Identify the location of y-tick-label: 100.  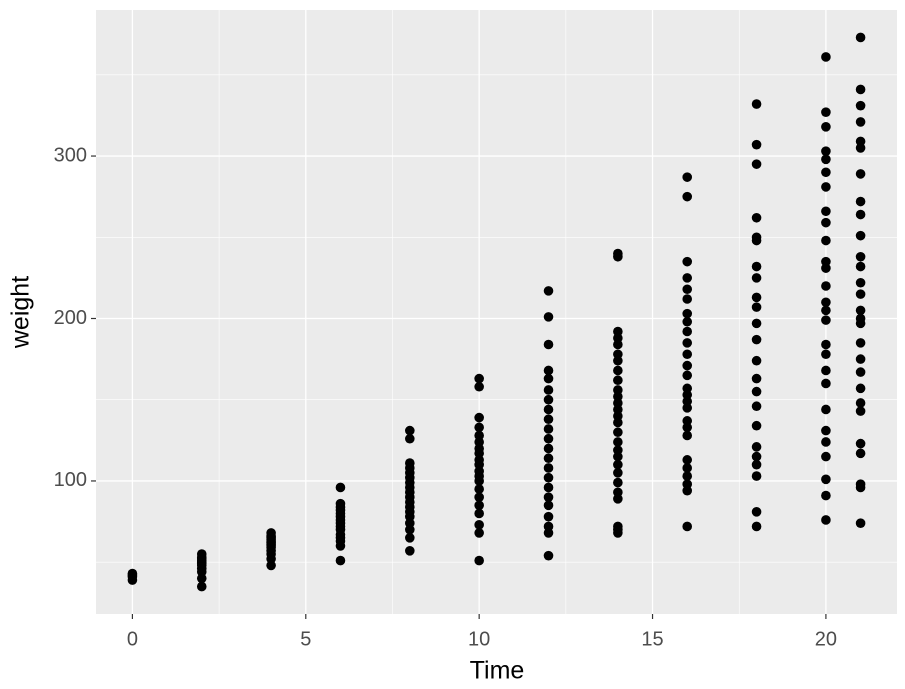
(70, 480).